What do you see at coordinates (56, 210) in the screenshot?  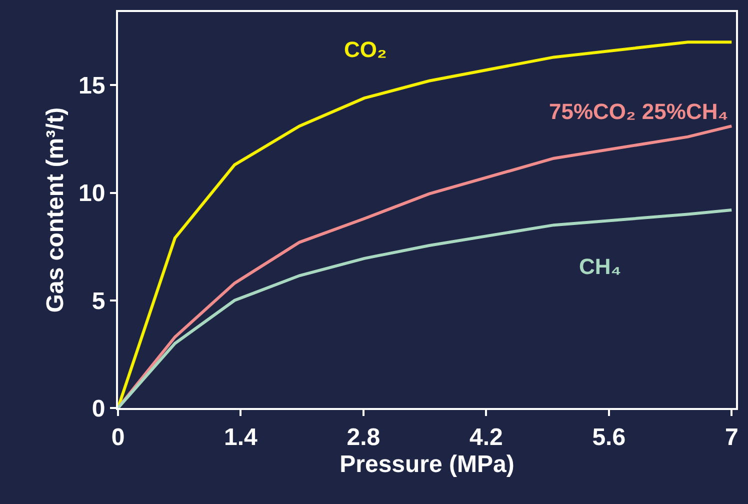 I see `y-axis-title: Gas content (m³/t)` at bounding box center [56, 210].